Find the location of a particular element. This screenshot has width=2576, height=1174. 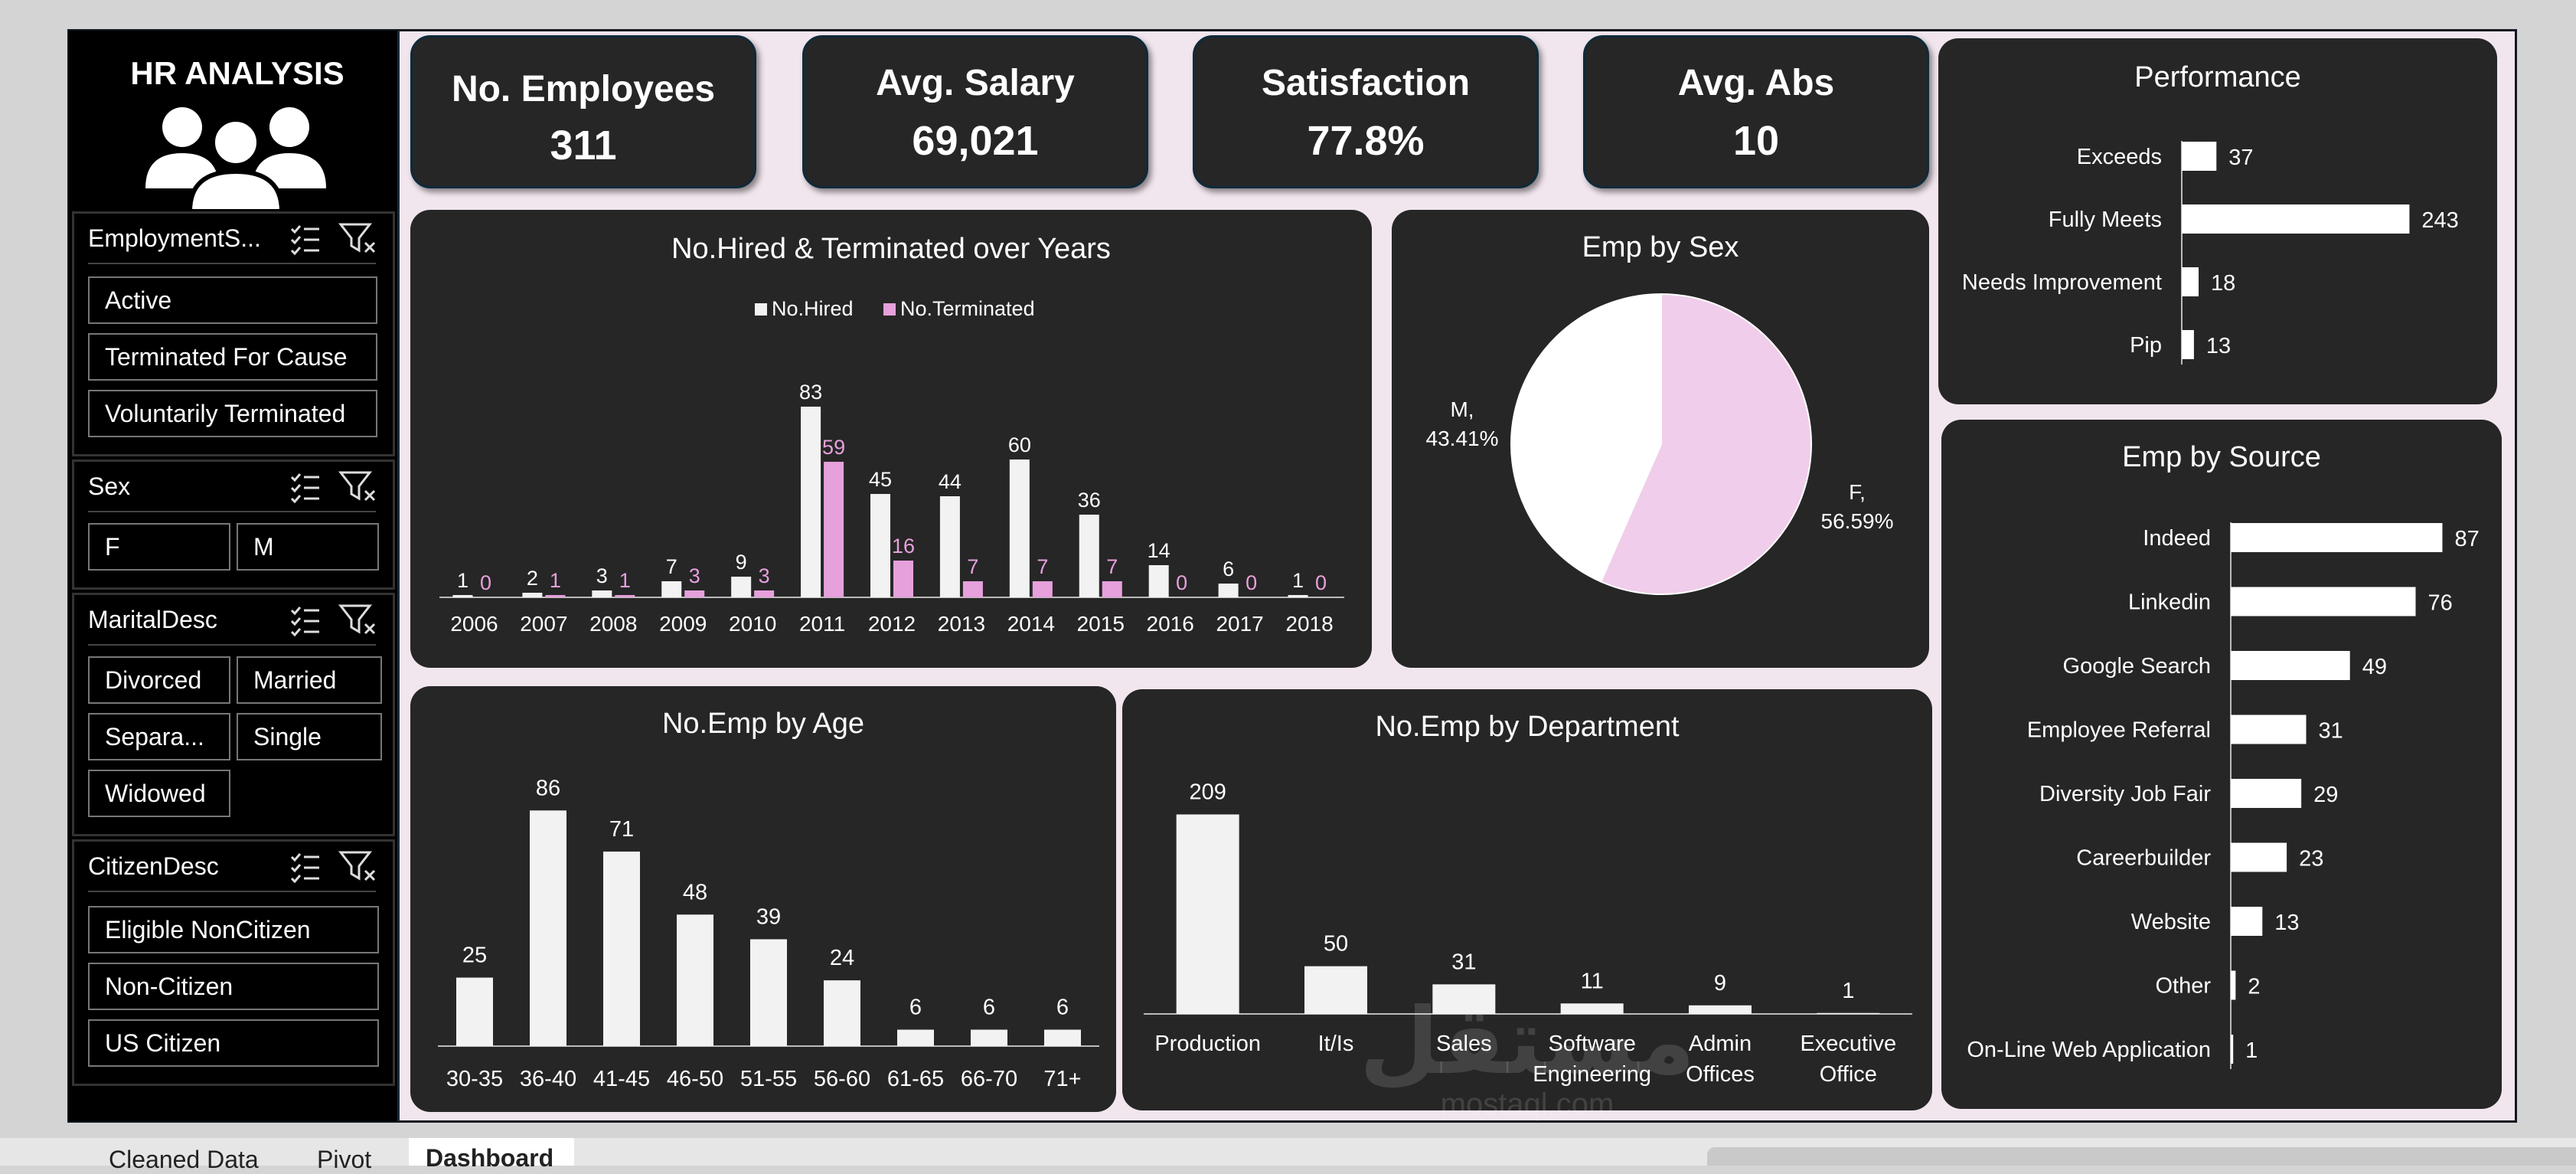

kpi-avg-salary: Avg. Salary 69,021 is located at coordinates (975, 111).